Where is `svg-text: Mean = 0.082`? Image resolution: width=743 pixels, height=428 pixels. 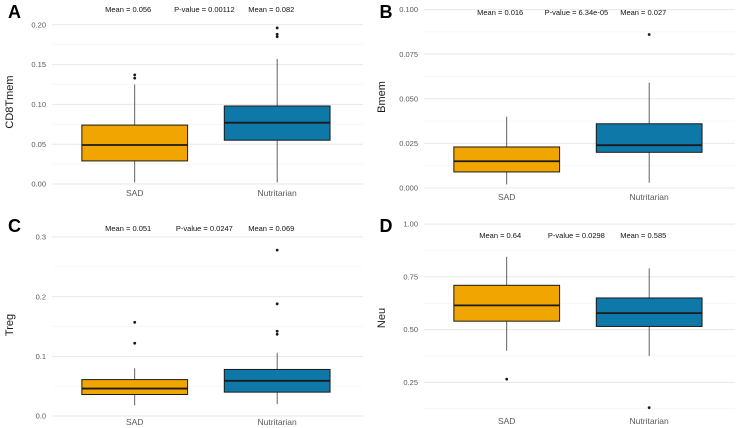 svg-text: Mean = 0.082 is located at coordinates (271, 9).